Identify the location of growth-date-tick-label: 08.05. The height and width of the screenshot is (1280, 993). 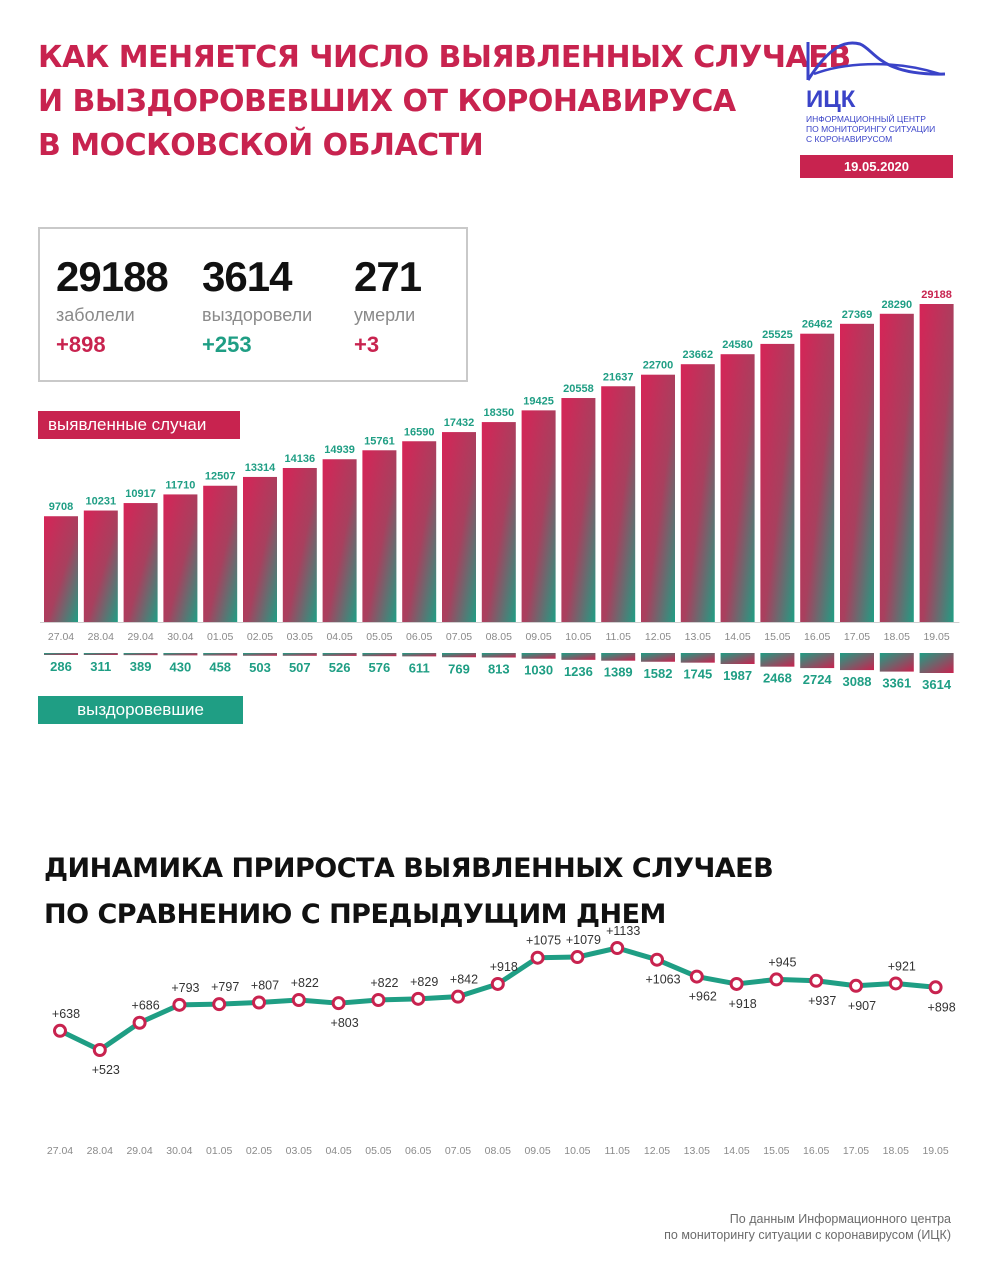
(498, 1151).